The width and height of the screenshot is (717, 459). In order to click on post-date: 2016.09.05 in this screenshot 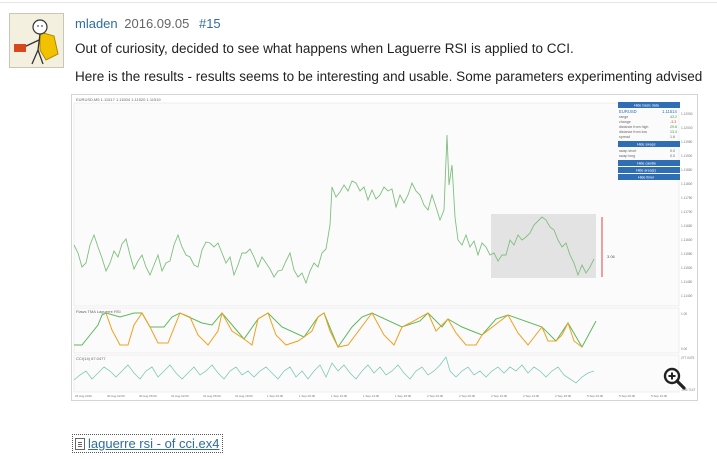, I will do `click(157, 23)`.